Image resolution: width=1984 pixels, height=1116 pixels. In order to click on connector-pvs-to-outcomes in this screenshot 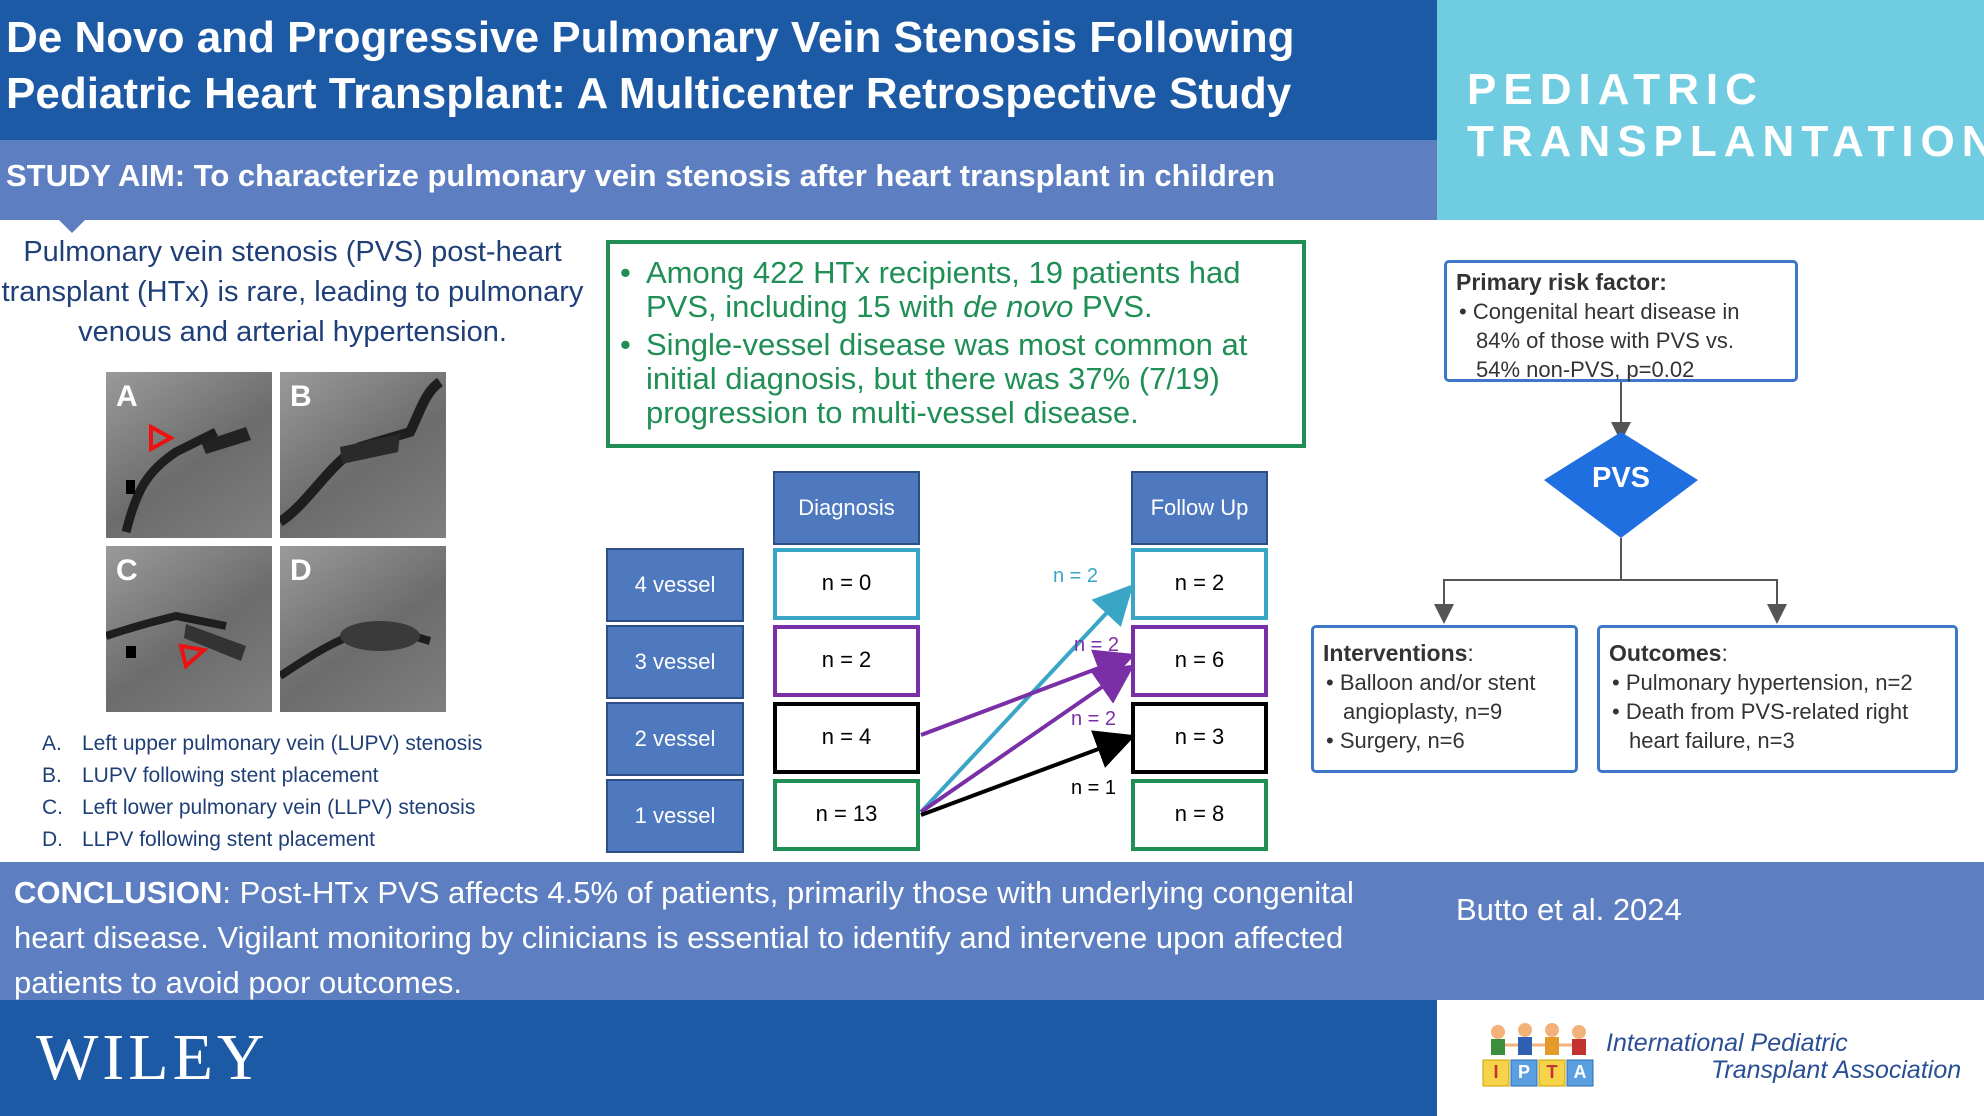, I will do `click(1704, 601)`.